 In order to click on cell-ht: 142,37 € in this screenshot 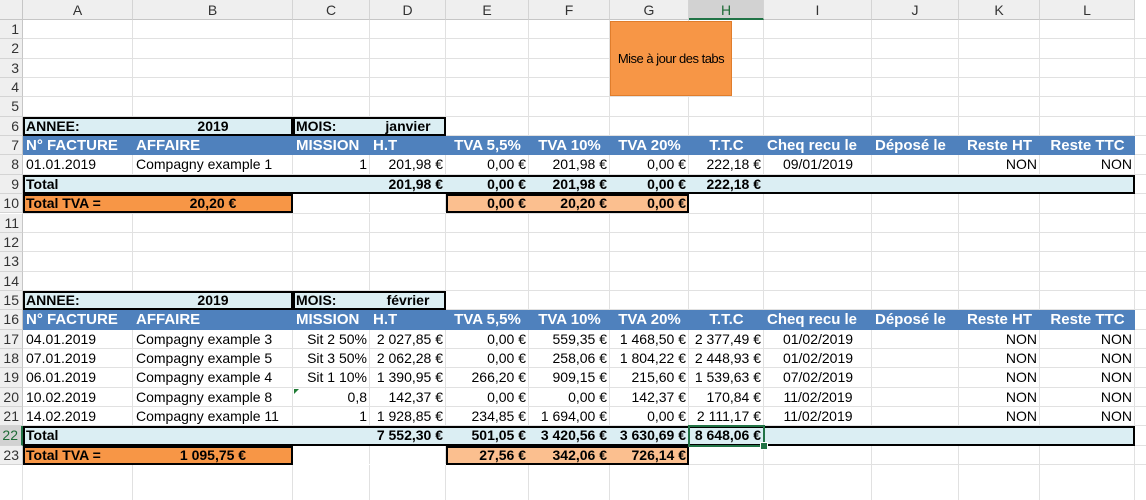, I will do `click(416, 396)`.